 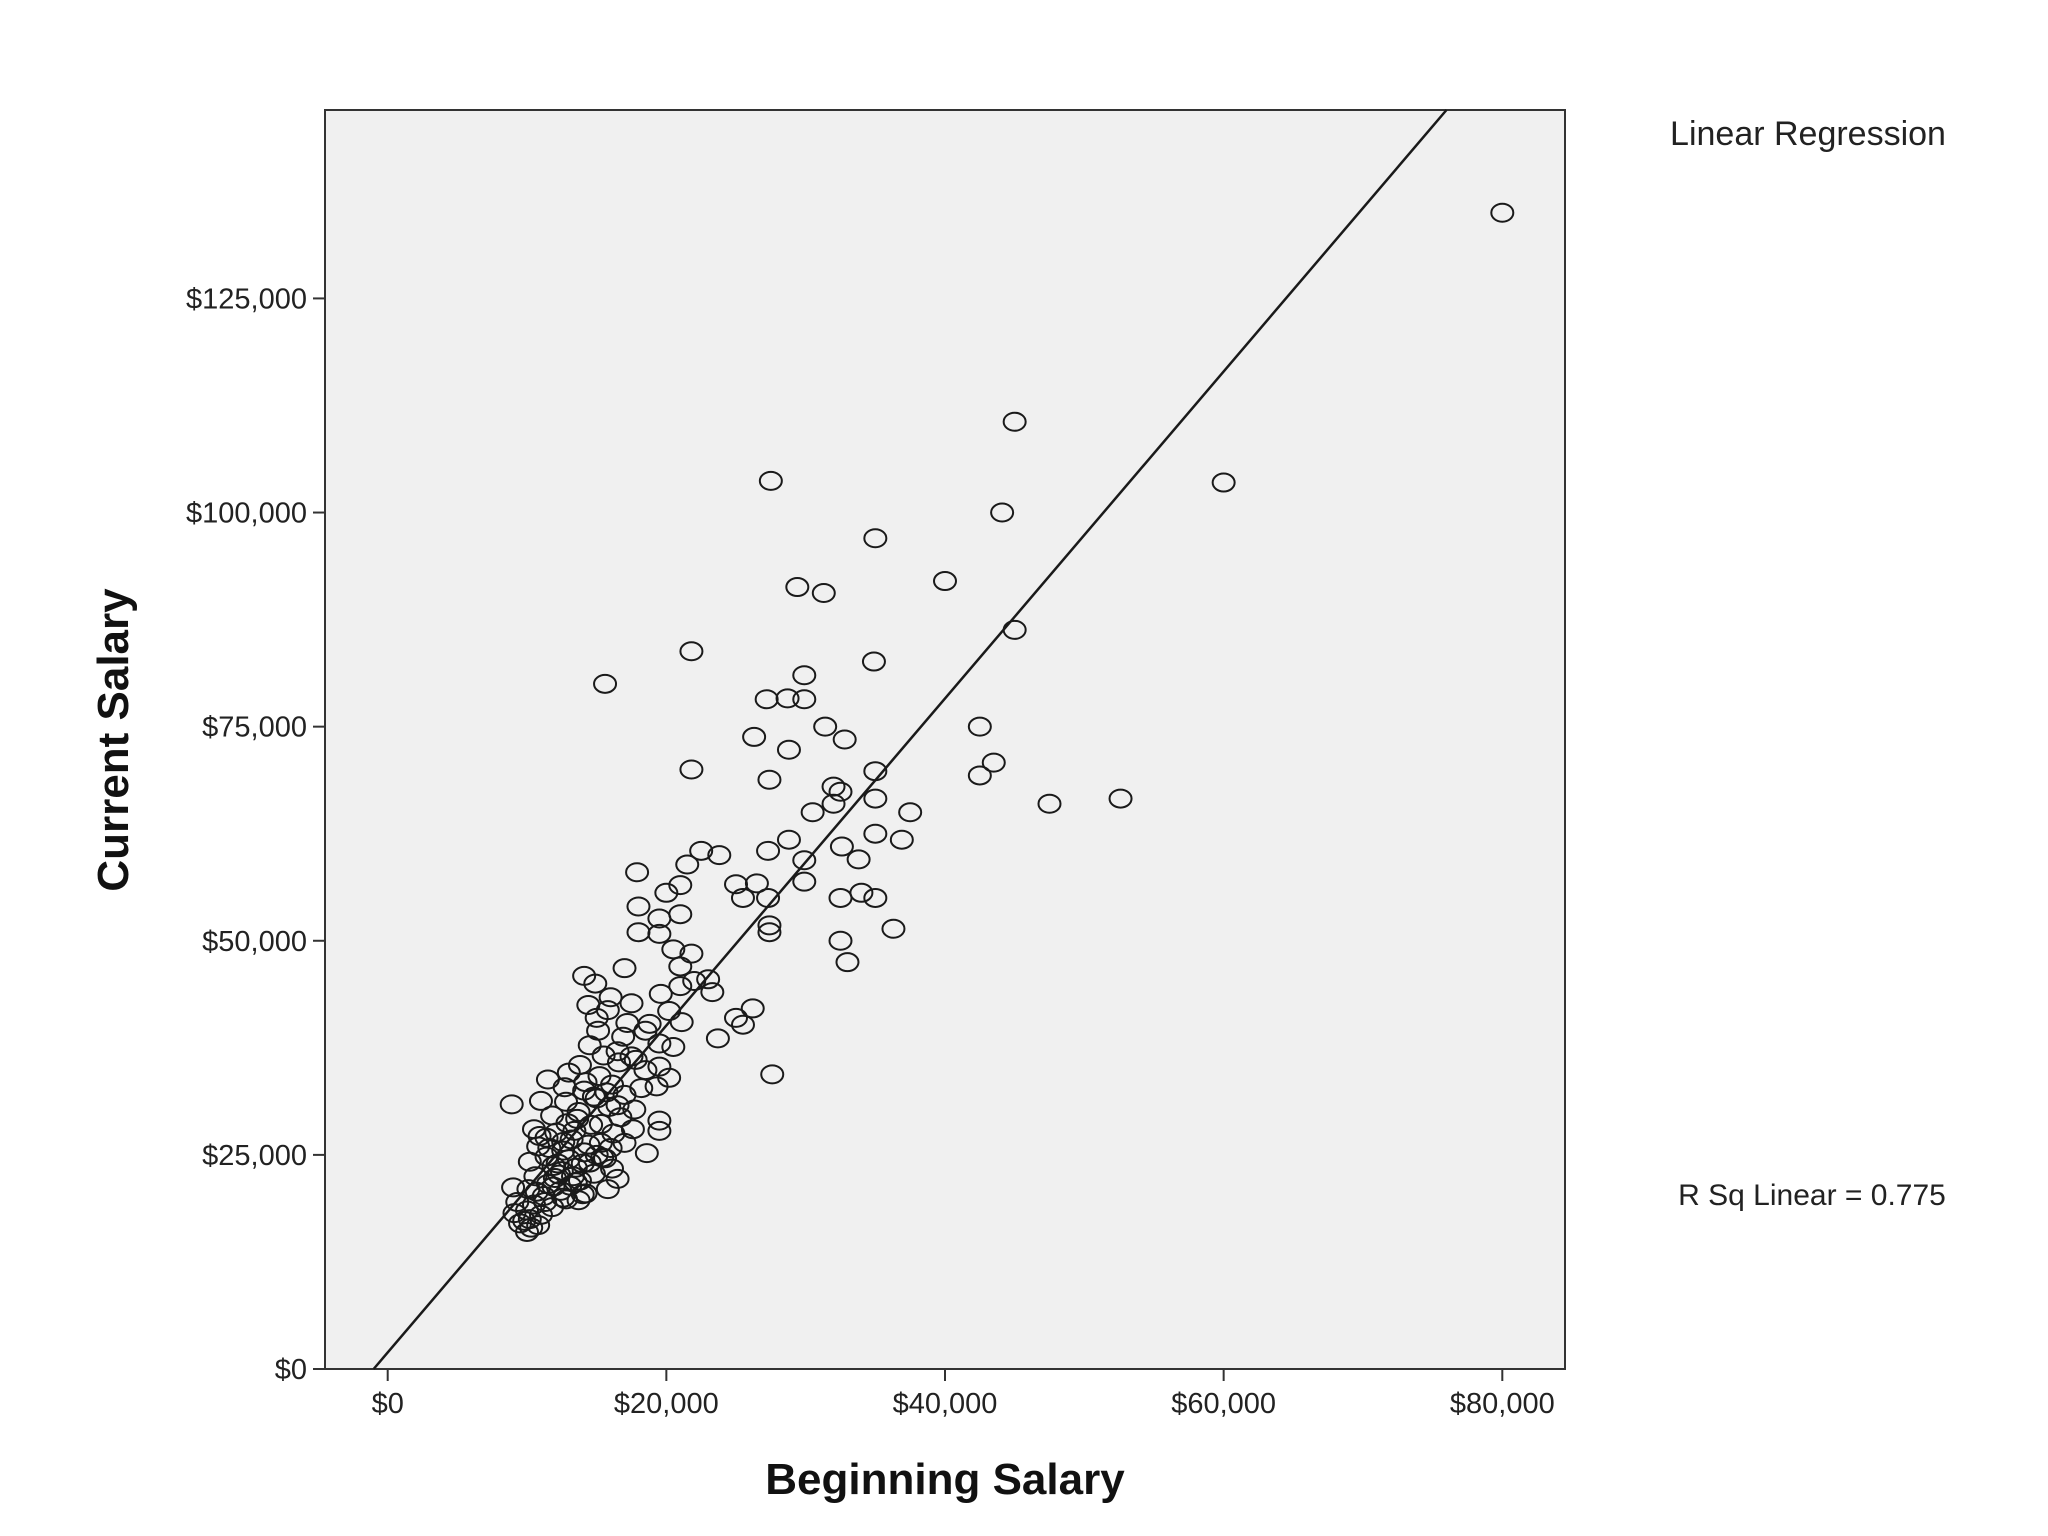 I want to click on x-tick-label: $80,000, so click(x=1502, y=1404).